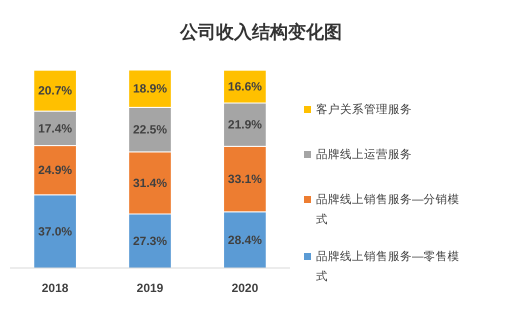 This screenshot has width=522, height=326. What do you see at coordinates (388, 209) in the screenshot?
I see `legend-label: 品牌线上销售服务—分销模式` at bounding box center [388, 209].